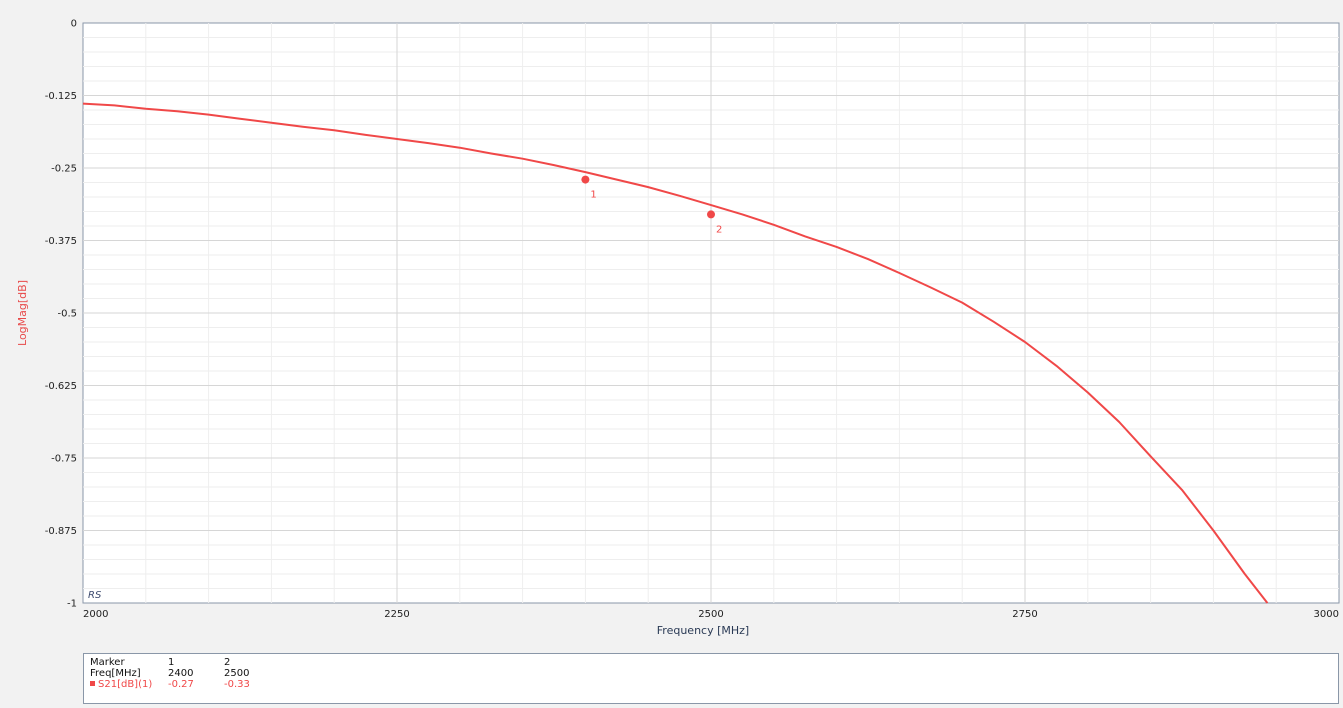 Image resolution: width=1343 pixels, height=708 pixels. What do you see at coordinates (1024, 614) in the screenshot?
I see `x-tick-label: 2750` at bounding box center [1024, 614].